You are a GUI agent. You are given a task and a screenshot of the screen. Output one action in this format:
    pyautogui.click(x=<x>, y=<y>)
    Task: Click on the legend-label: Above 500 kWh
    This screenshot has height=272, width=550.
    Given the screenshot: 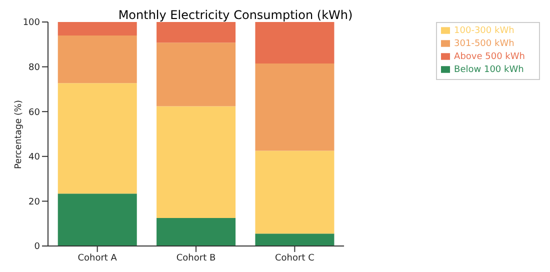 What is the action you would take?
    pyautogui.click(x=489, y=57)
    